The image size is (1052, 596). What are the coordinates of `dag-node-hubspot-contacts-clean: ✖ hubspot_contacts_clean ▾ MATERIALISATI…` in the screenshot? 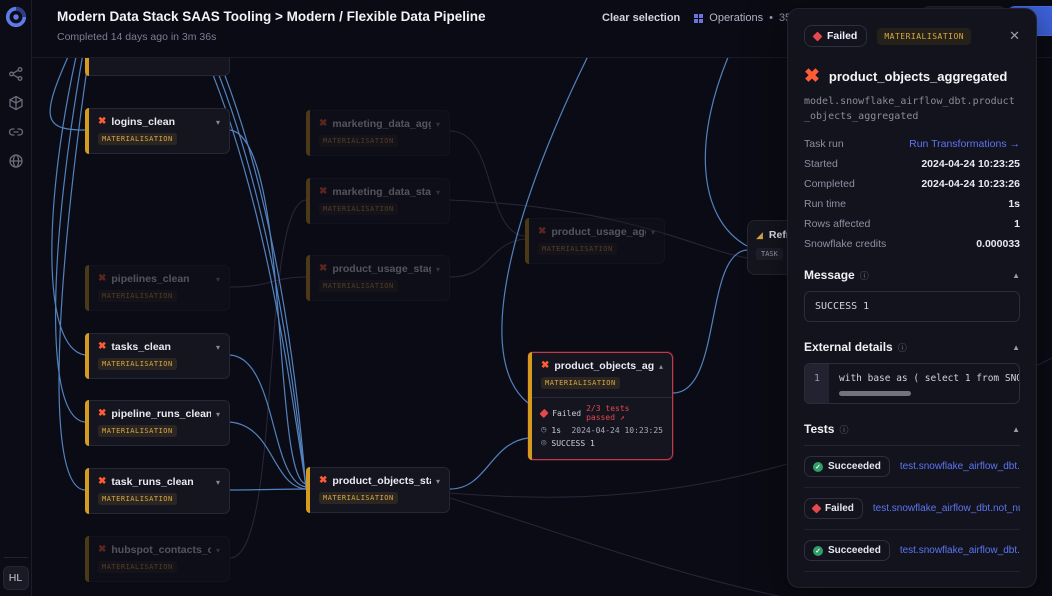 It's located at (157, 559).